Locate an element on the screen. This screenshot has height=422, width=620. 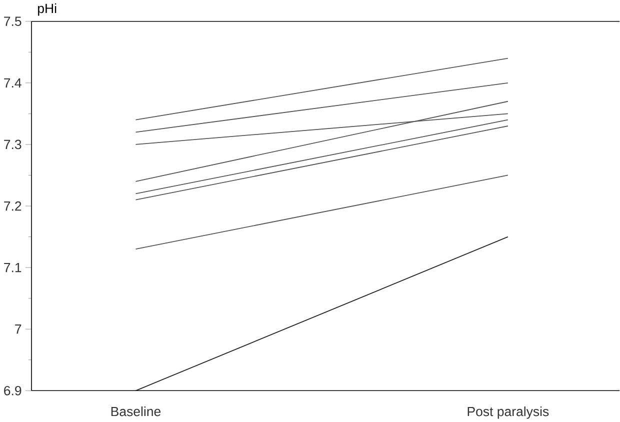
y-tick-label: 7.5 is located at coordinates (13, 21).